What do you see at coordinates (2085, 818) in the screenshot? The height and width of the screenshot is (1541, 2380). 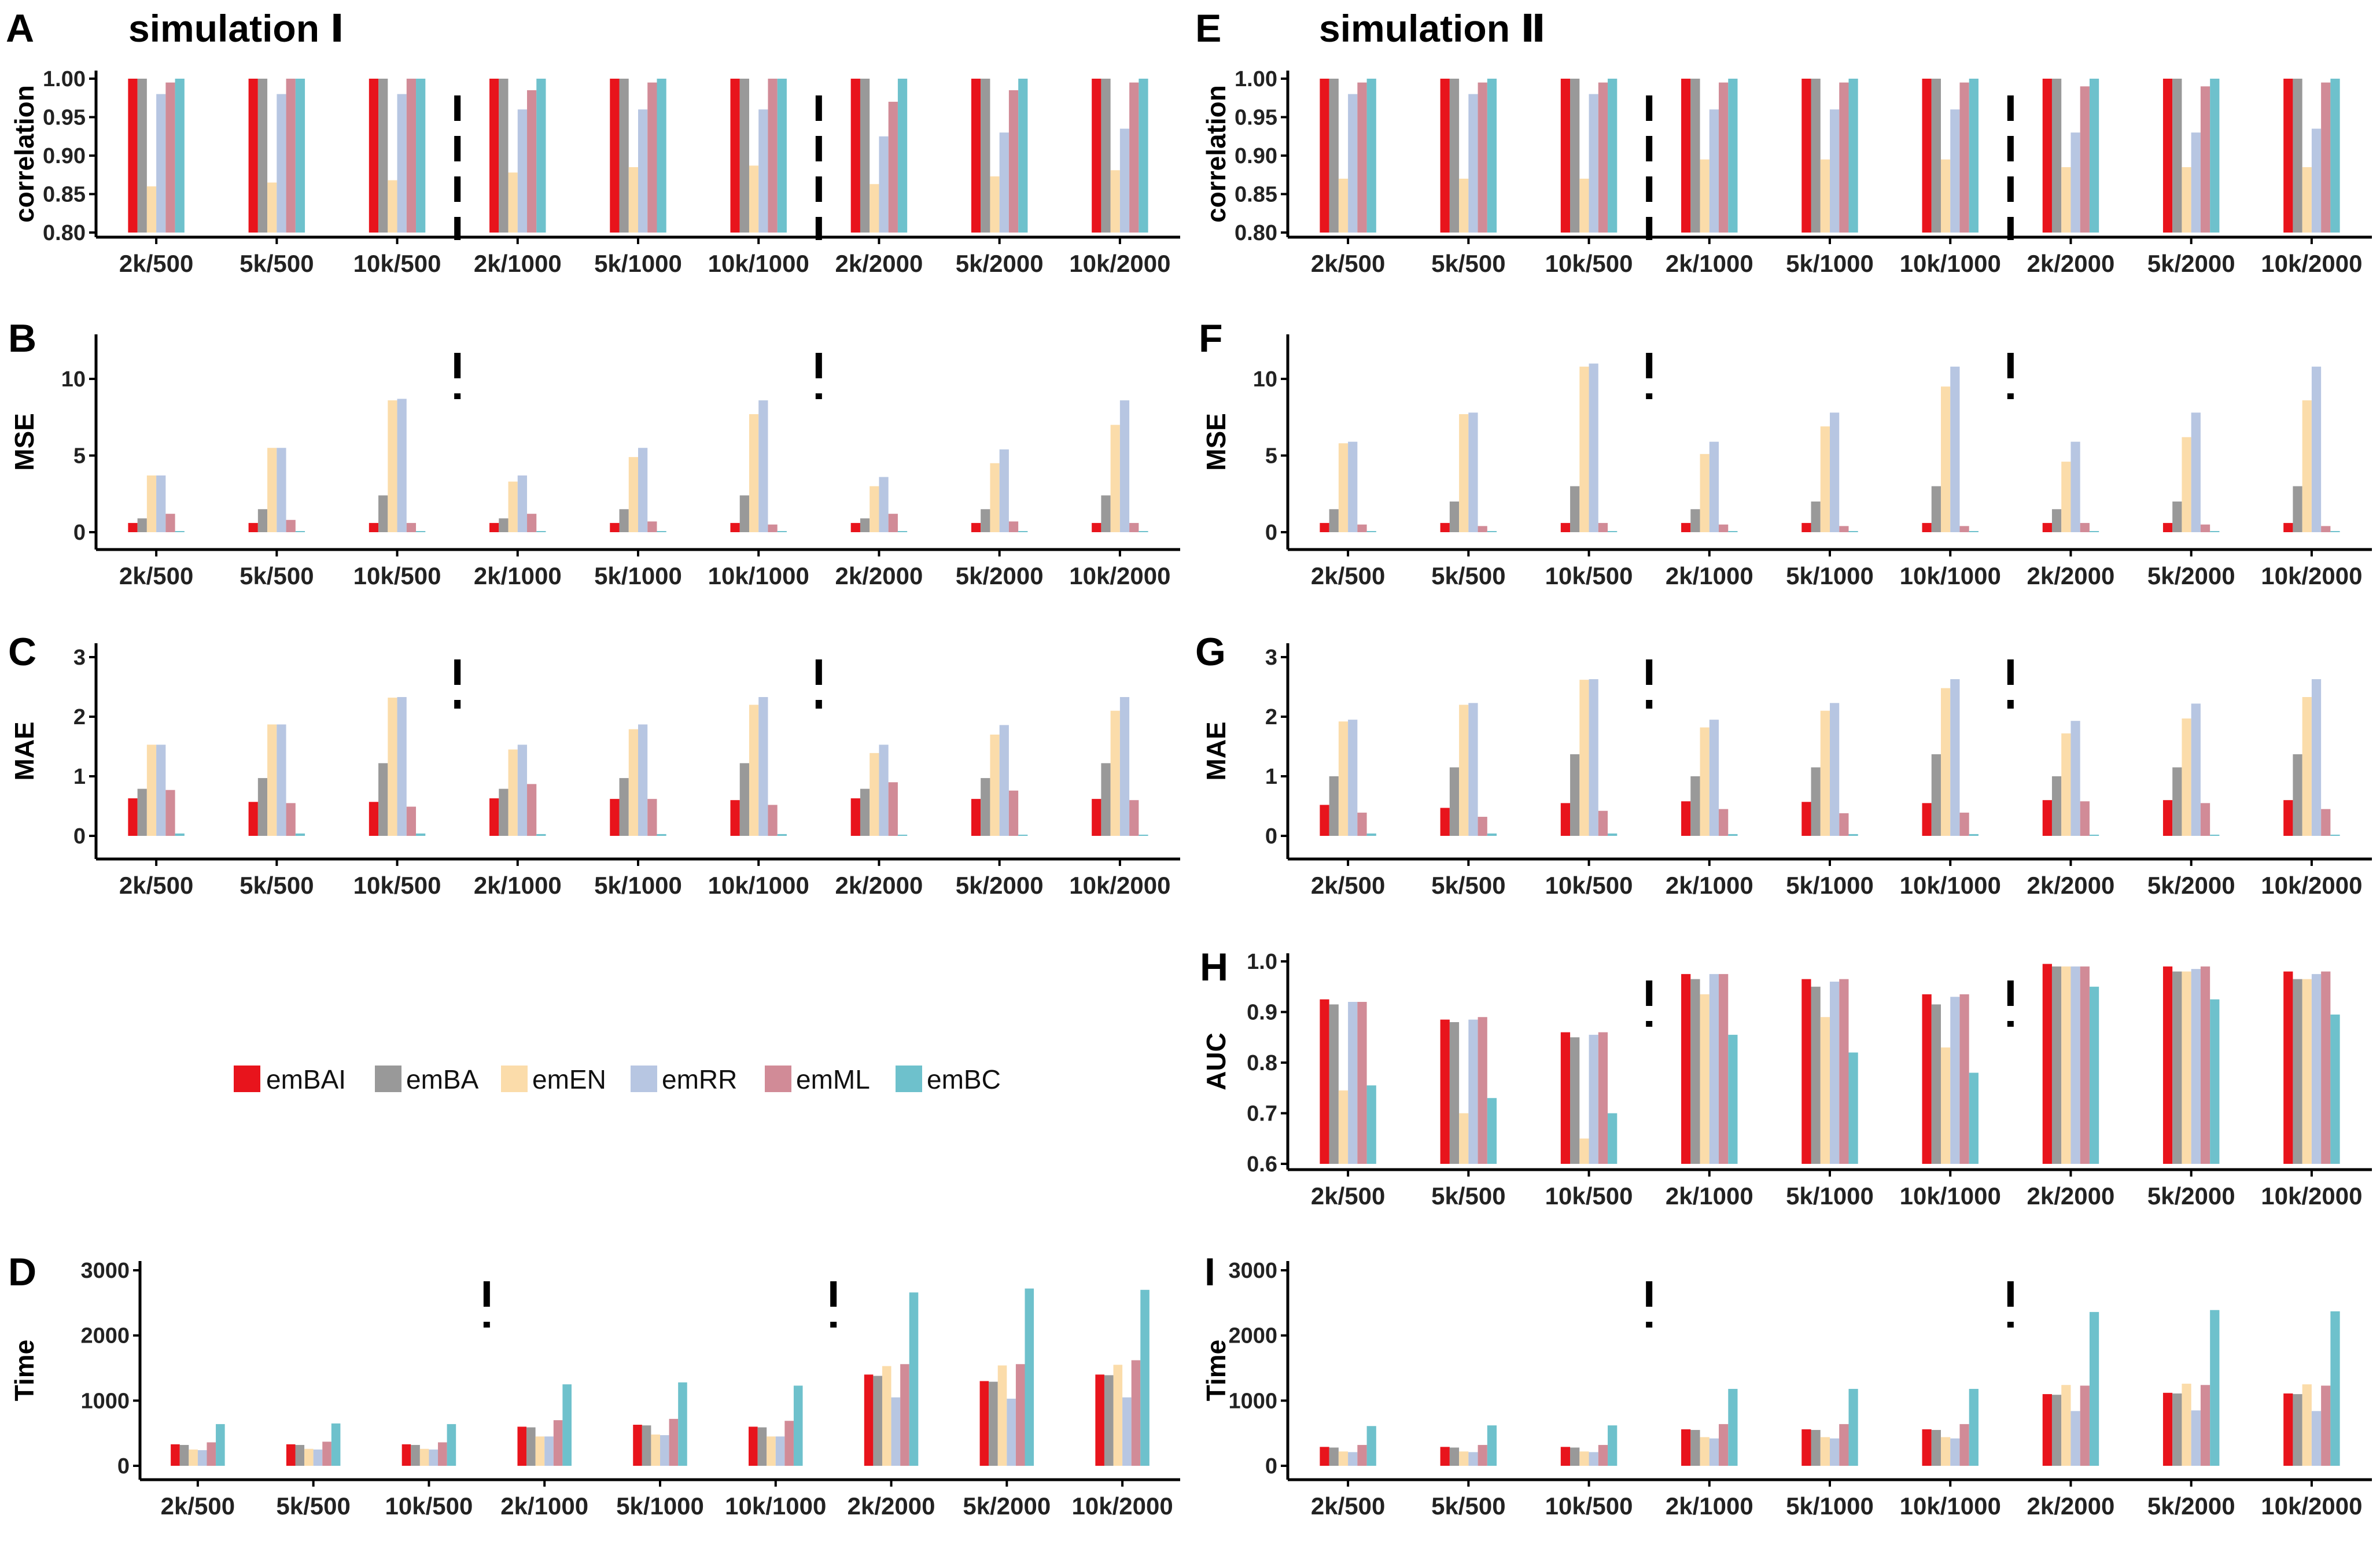 I see `bar-emml-2k-2000` at bounding box center [2085, 818].